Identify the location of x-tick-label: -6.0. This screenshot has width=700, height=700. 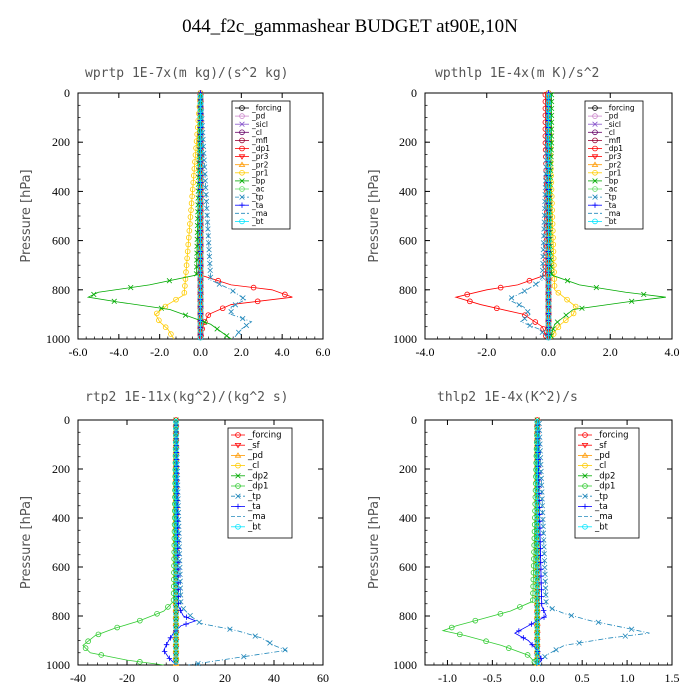
(78, 352).